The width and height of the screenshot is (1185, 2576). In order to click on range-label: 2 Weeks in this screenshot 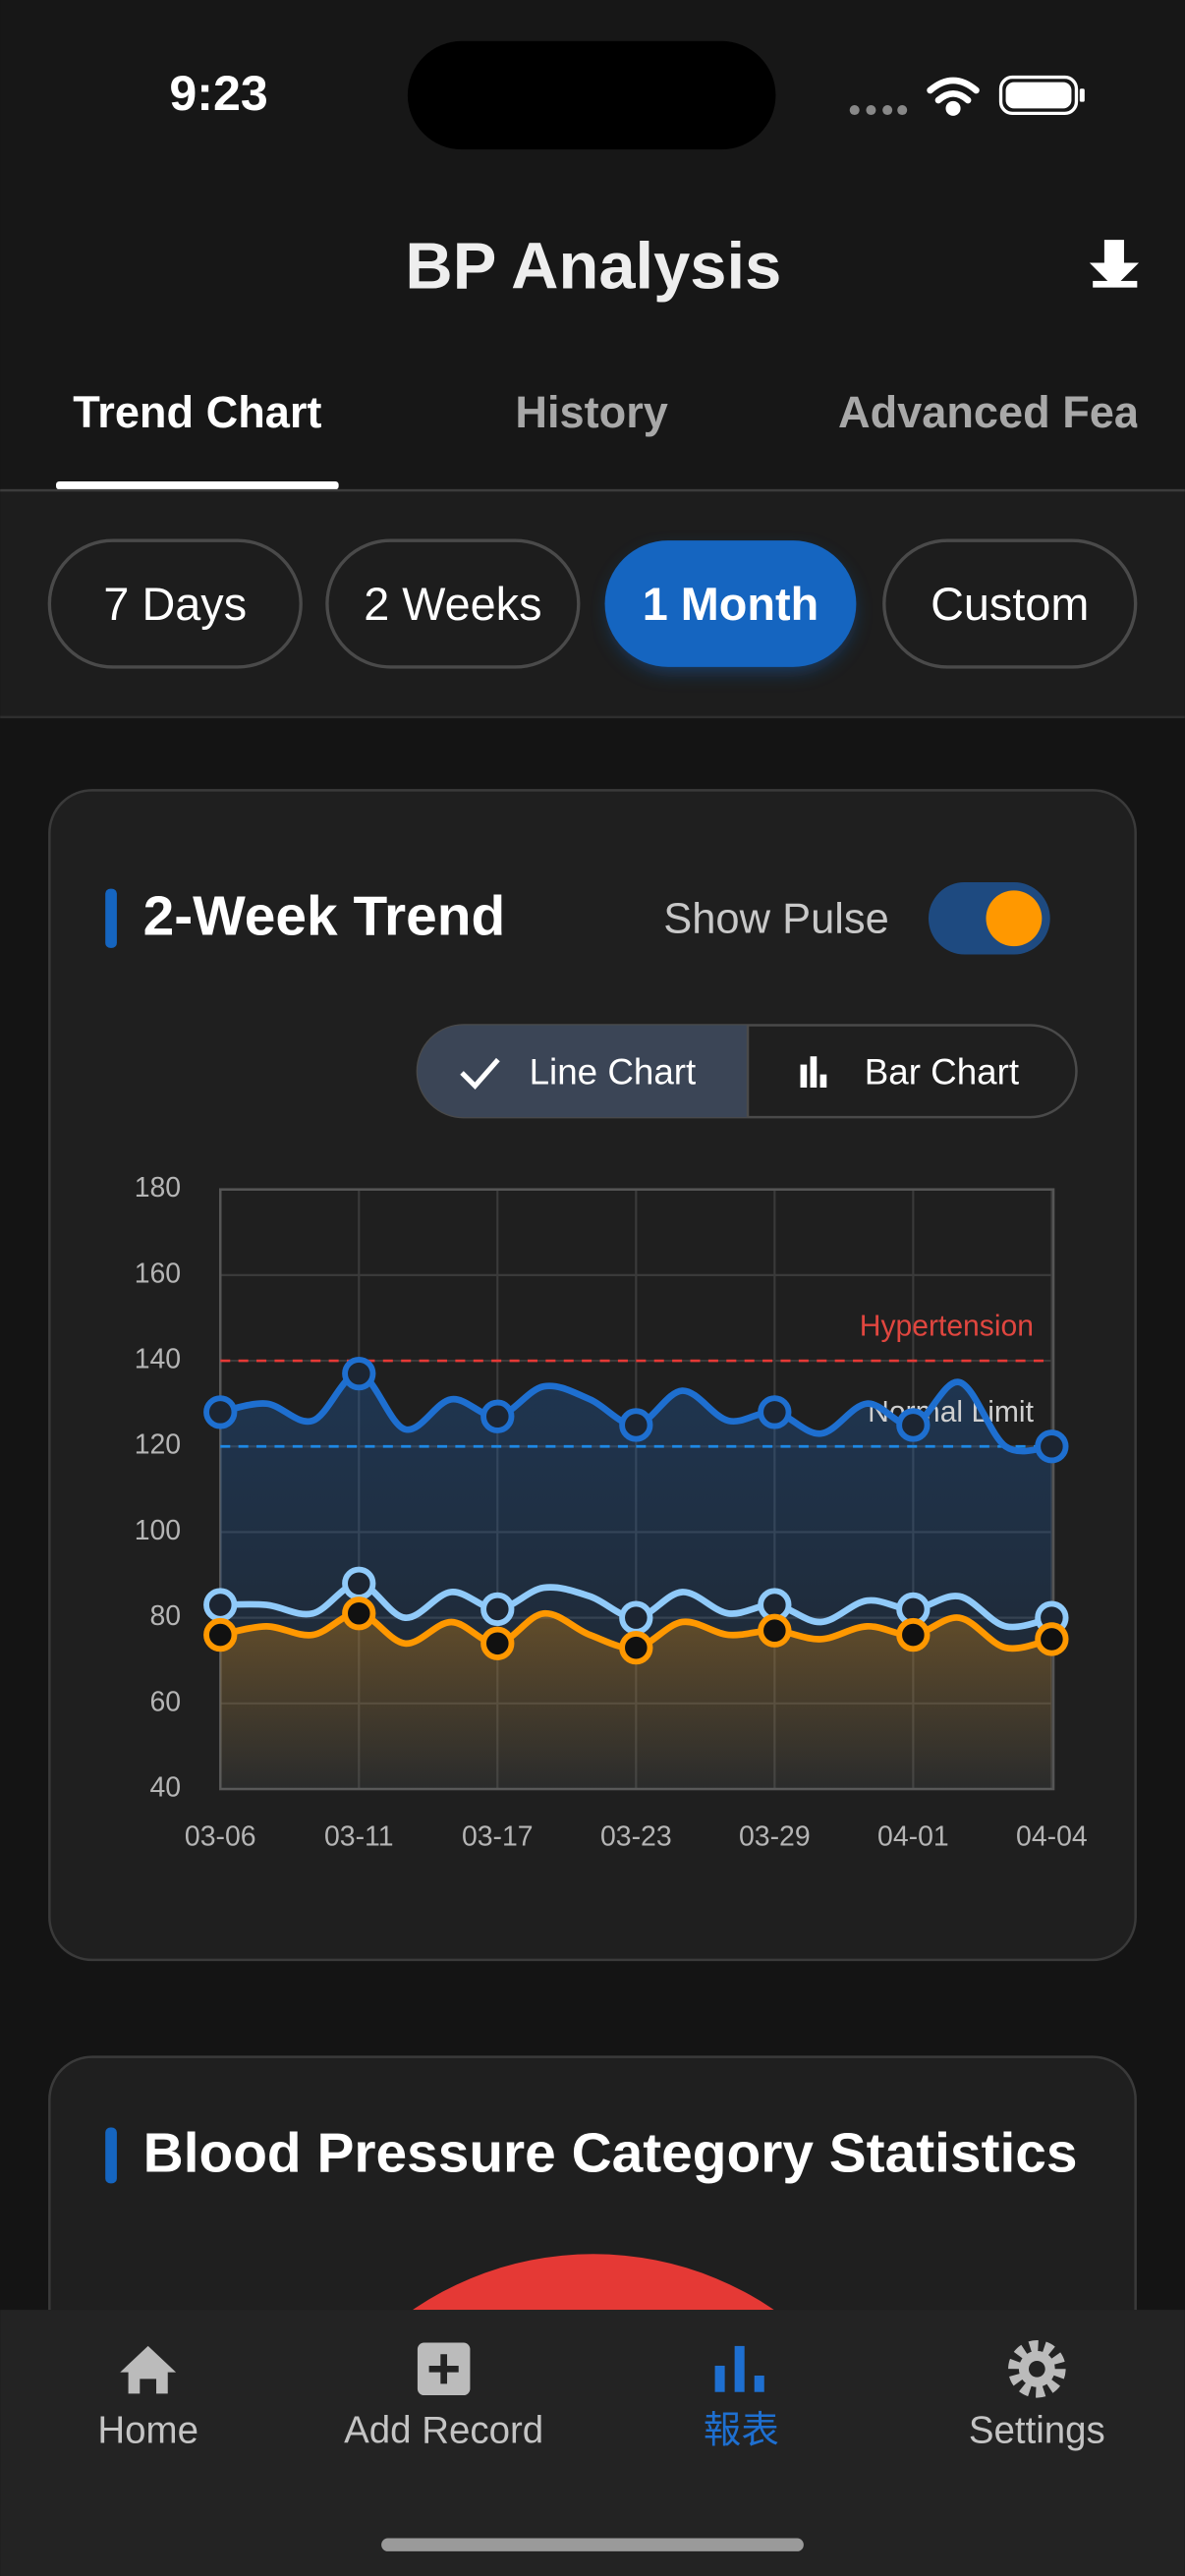, I will do `click(453, 604)`.